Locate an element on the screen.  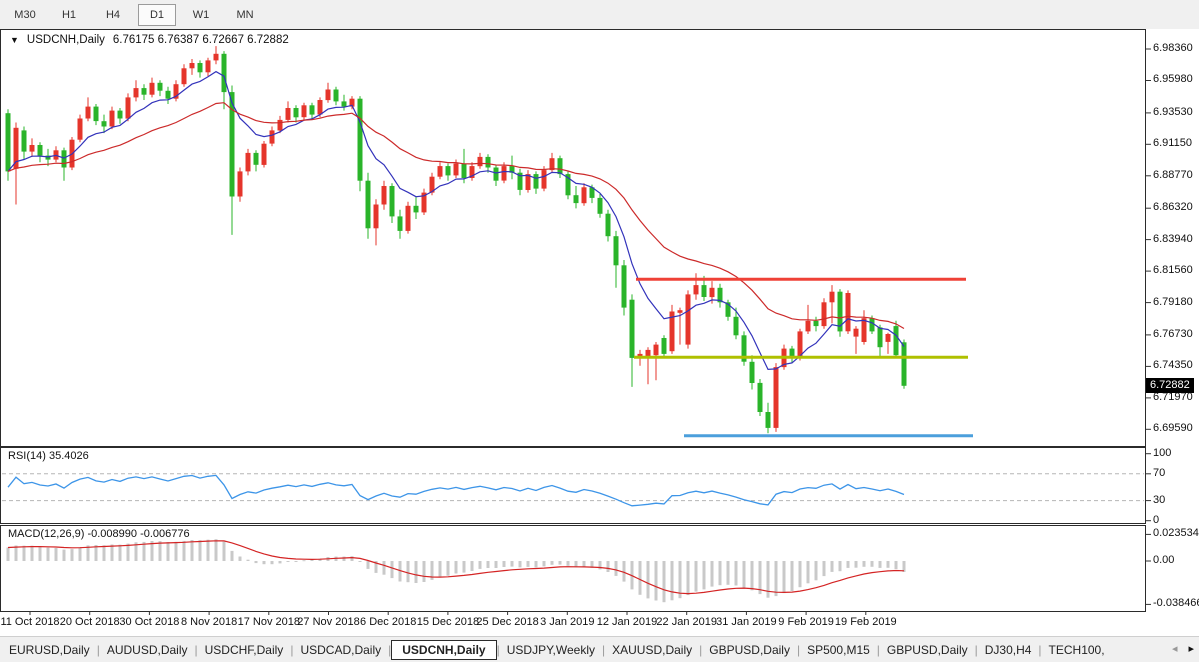
current-price-badge: 6.72882 is located at coordinates (1170, 385).